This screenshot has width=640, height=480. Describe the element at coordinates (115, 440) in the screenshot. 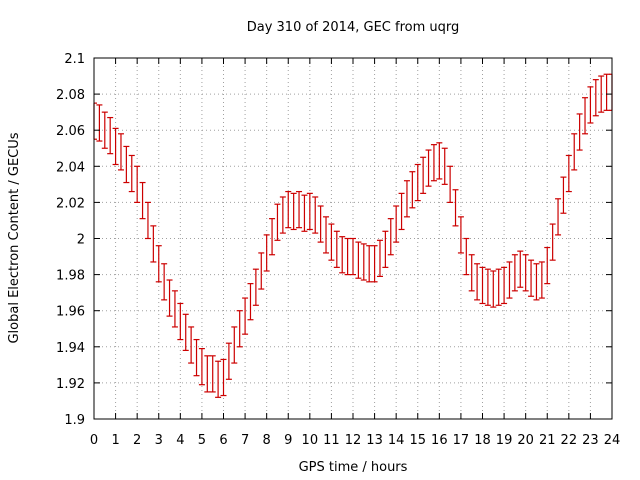

I see `x-tick-label: 1` at that location.